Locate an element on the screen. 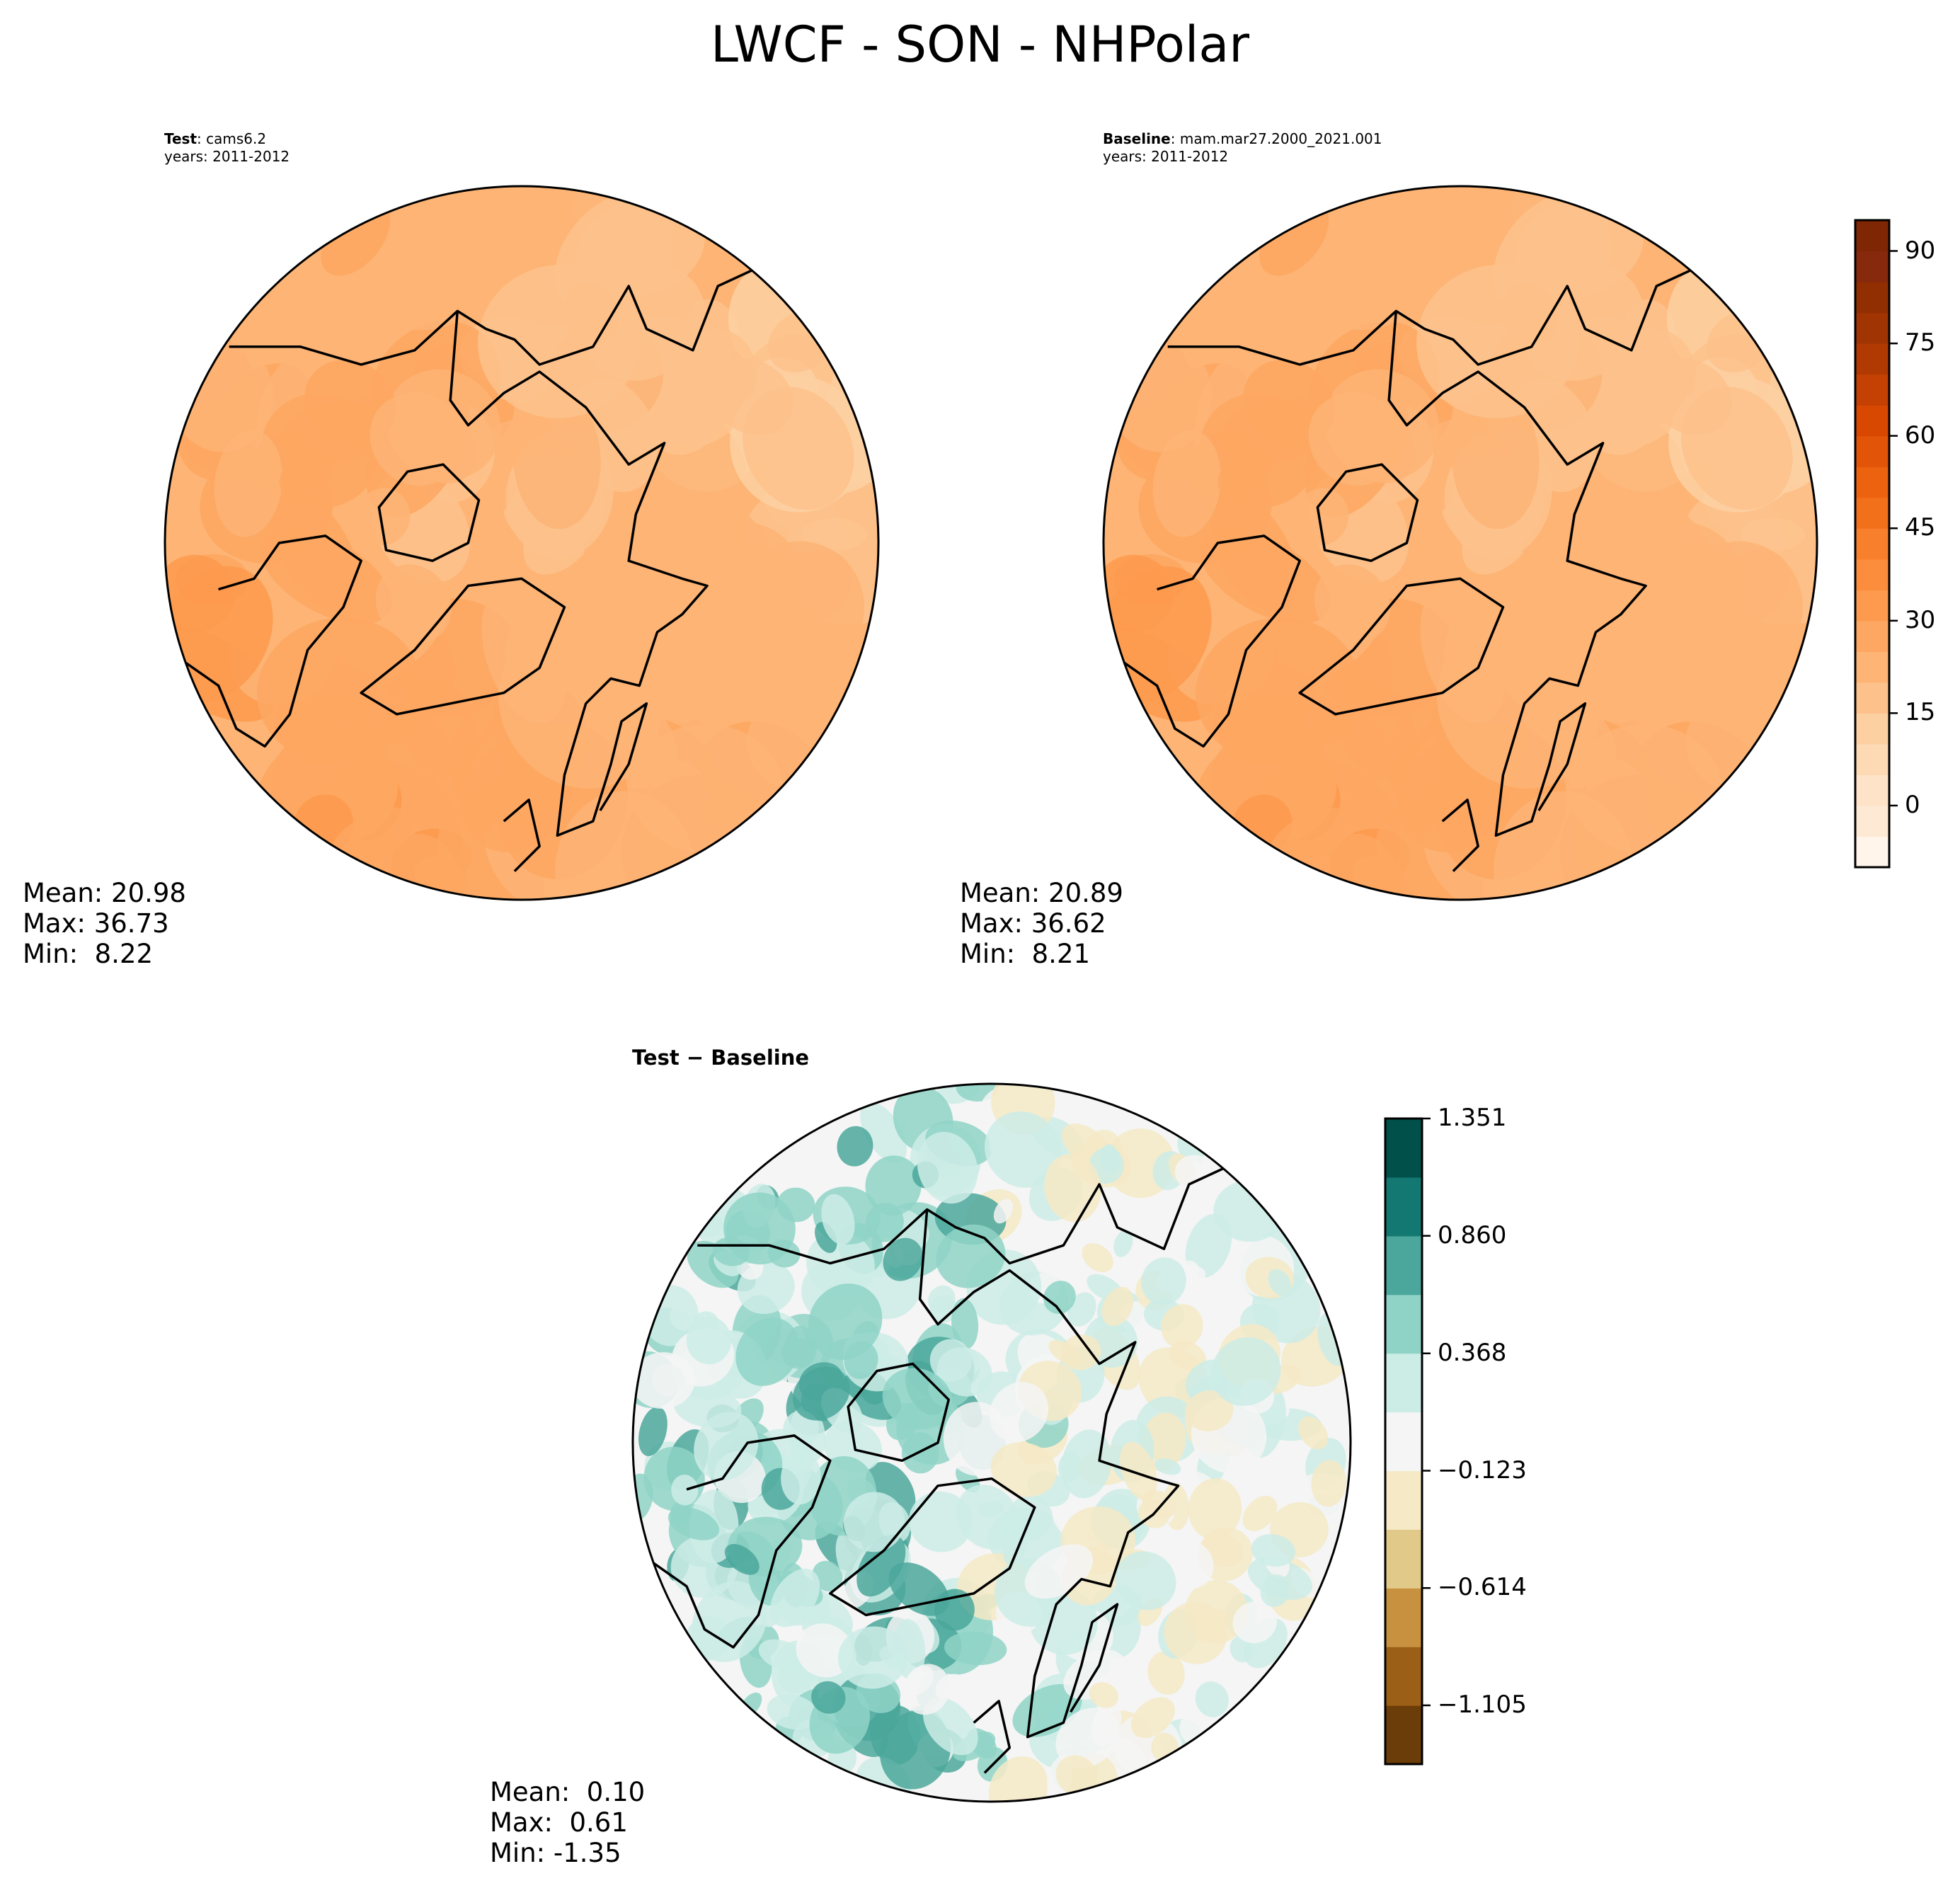  main-colorbar is located at coordinates (1876, 544).